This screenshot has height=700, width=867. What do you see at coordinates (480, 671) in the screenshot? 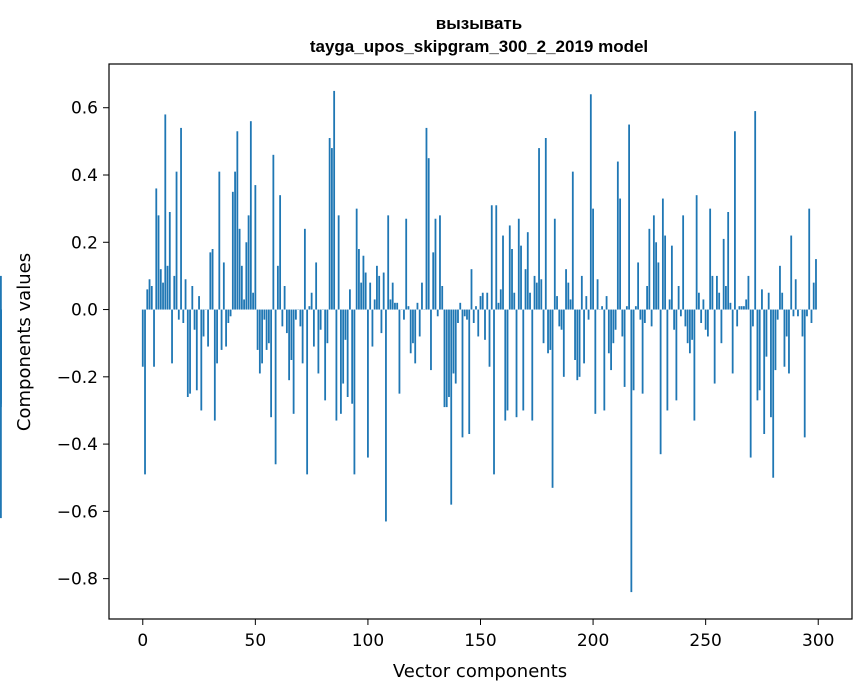
I see `x-axis-label: Vector components` at bounding box center [480, 671].